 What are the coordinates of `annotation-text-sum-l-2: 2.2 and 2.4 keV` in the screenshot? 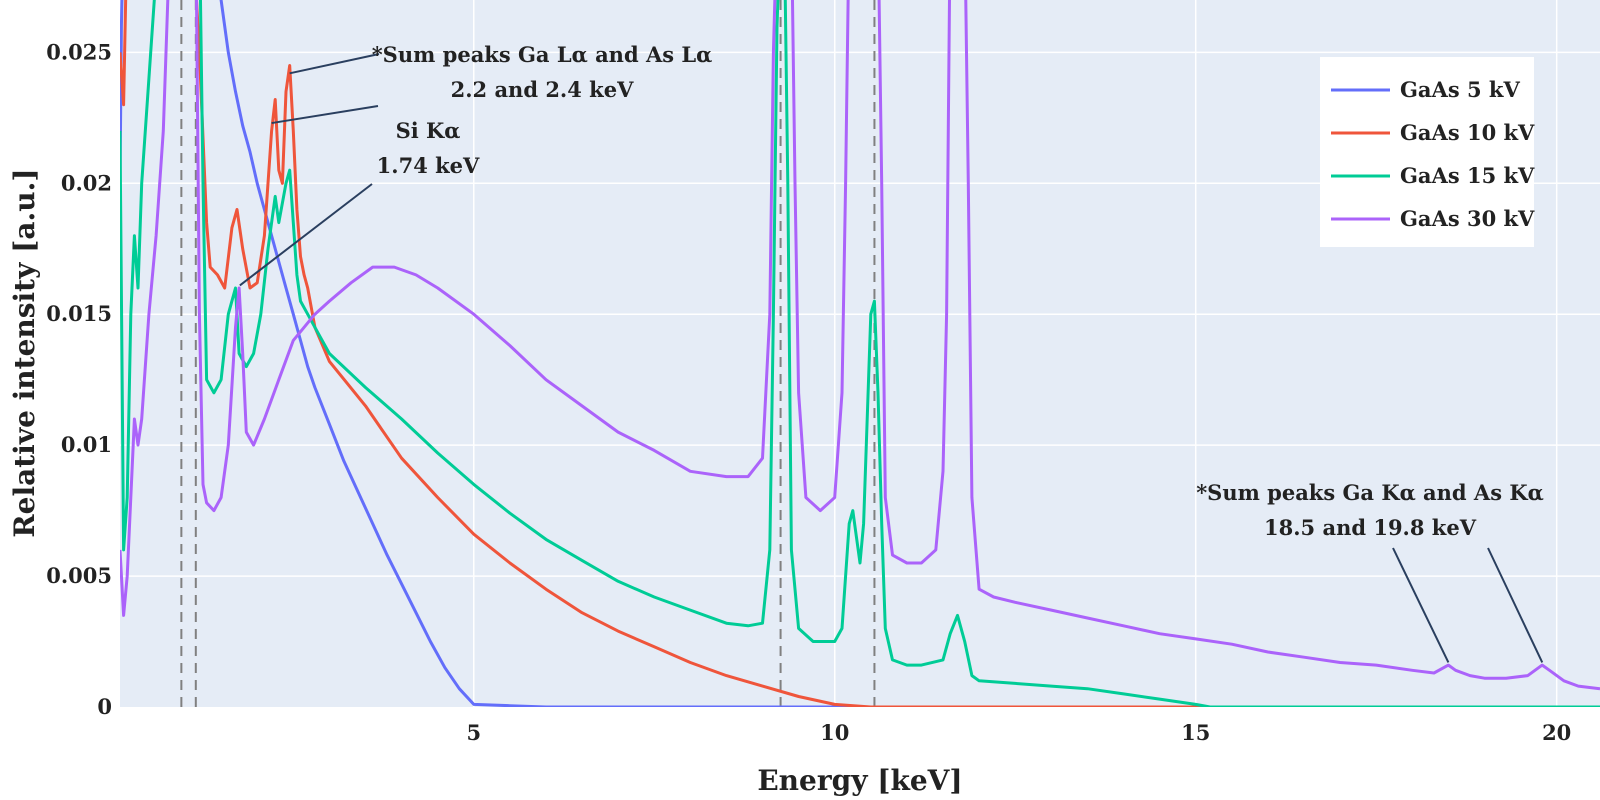 It's located at (542, 89).